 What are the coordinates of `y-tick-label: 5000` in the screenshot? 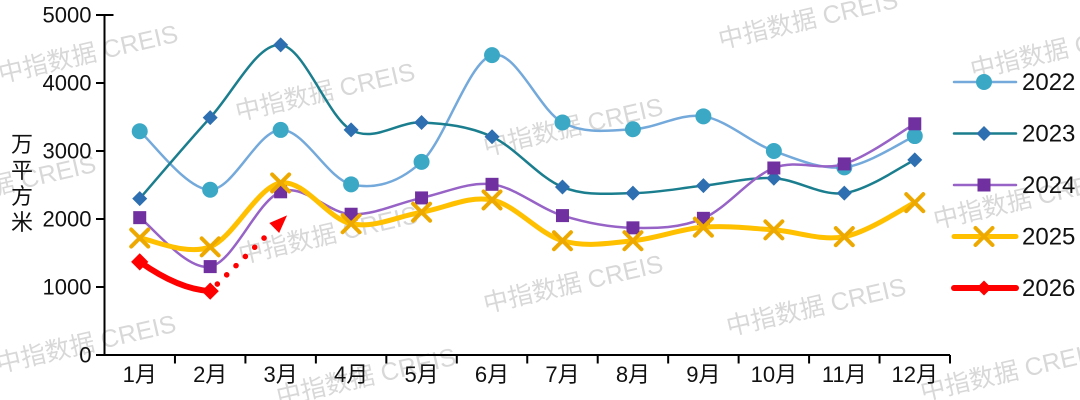 It's located at (67, 15).